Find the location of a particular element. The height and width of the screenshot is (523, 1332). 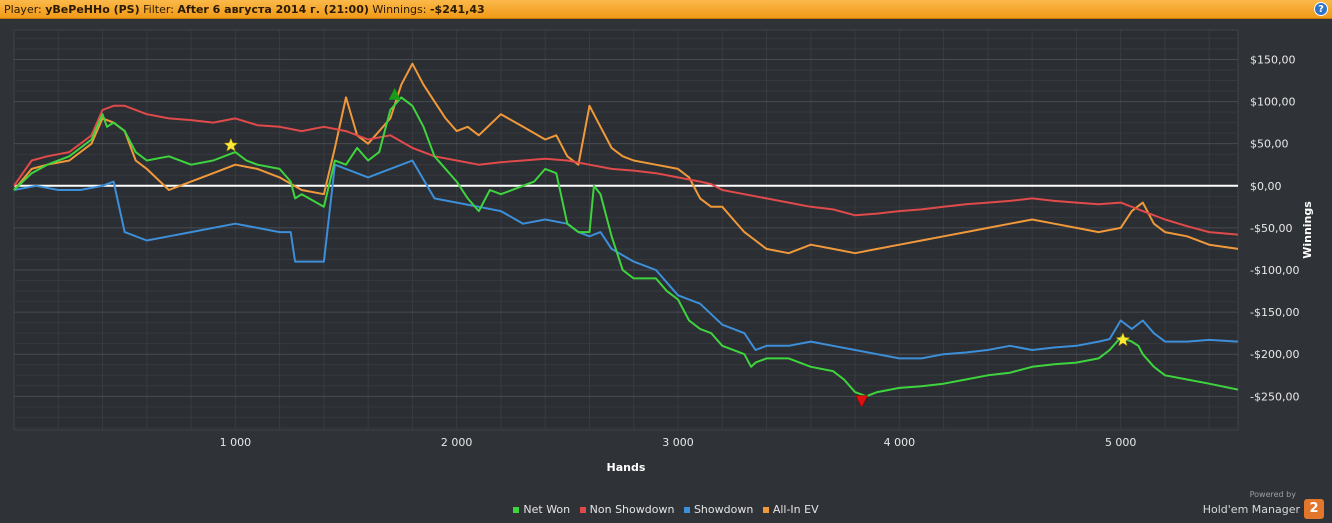

min-marker is located at coordinates (862, 402).